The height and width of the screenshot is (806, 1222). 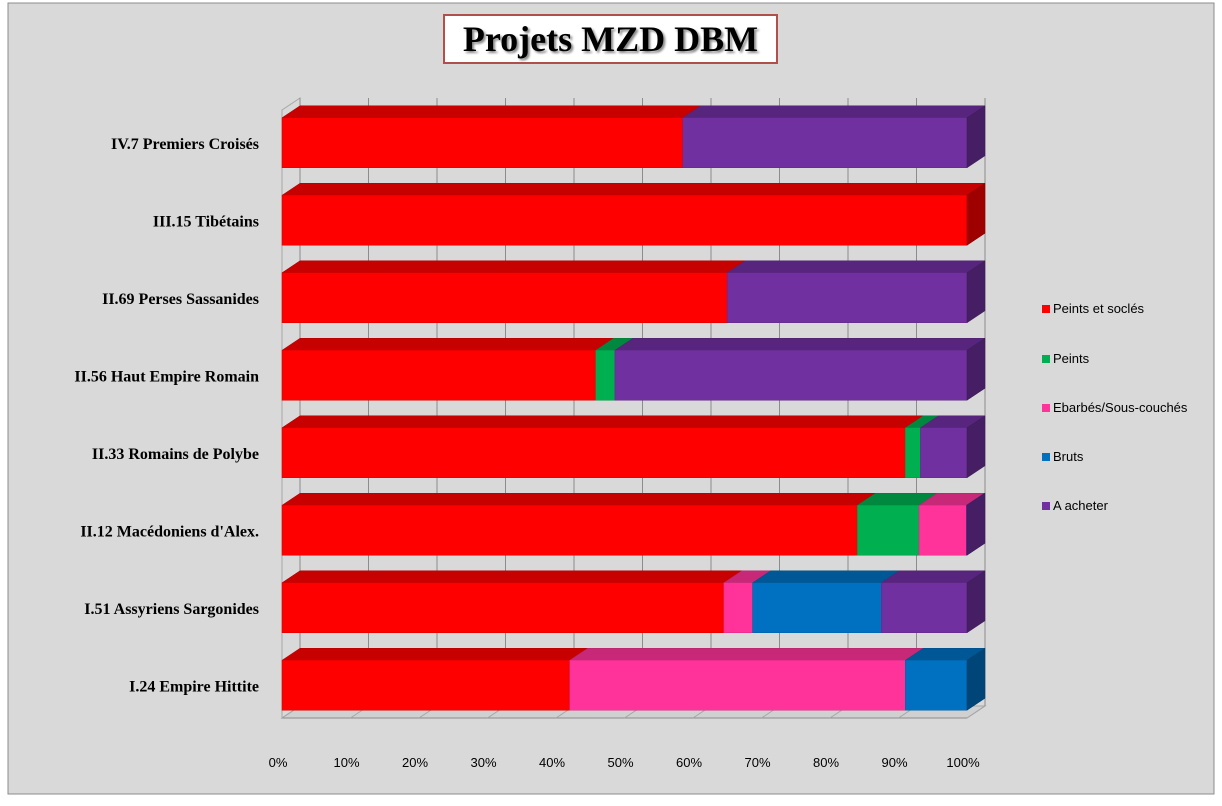 I want to click on x-tick-label: 100%, so click(x=963, y=762).